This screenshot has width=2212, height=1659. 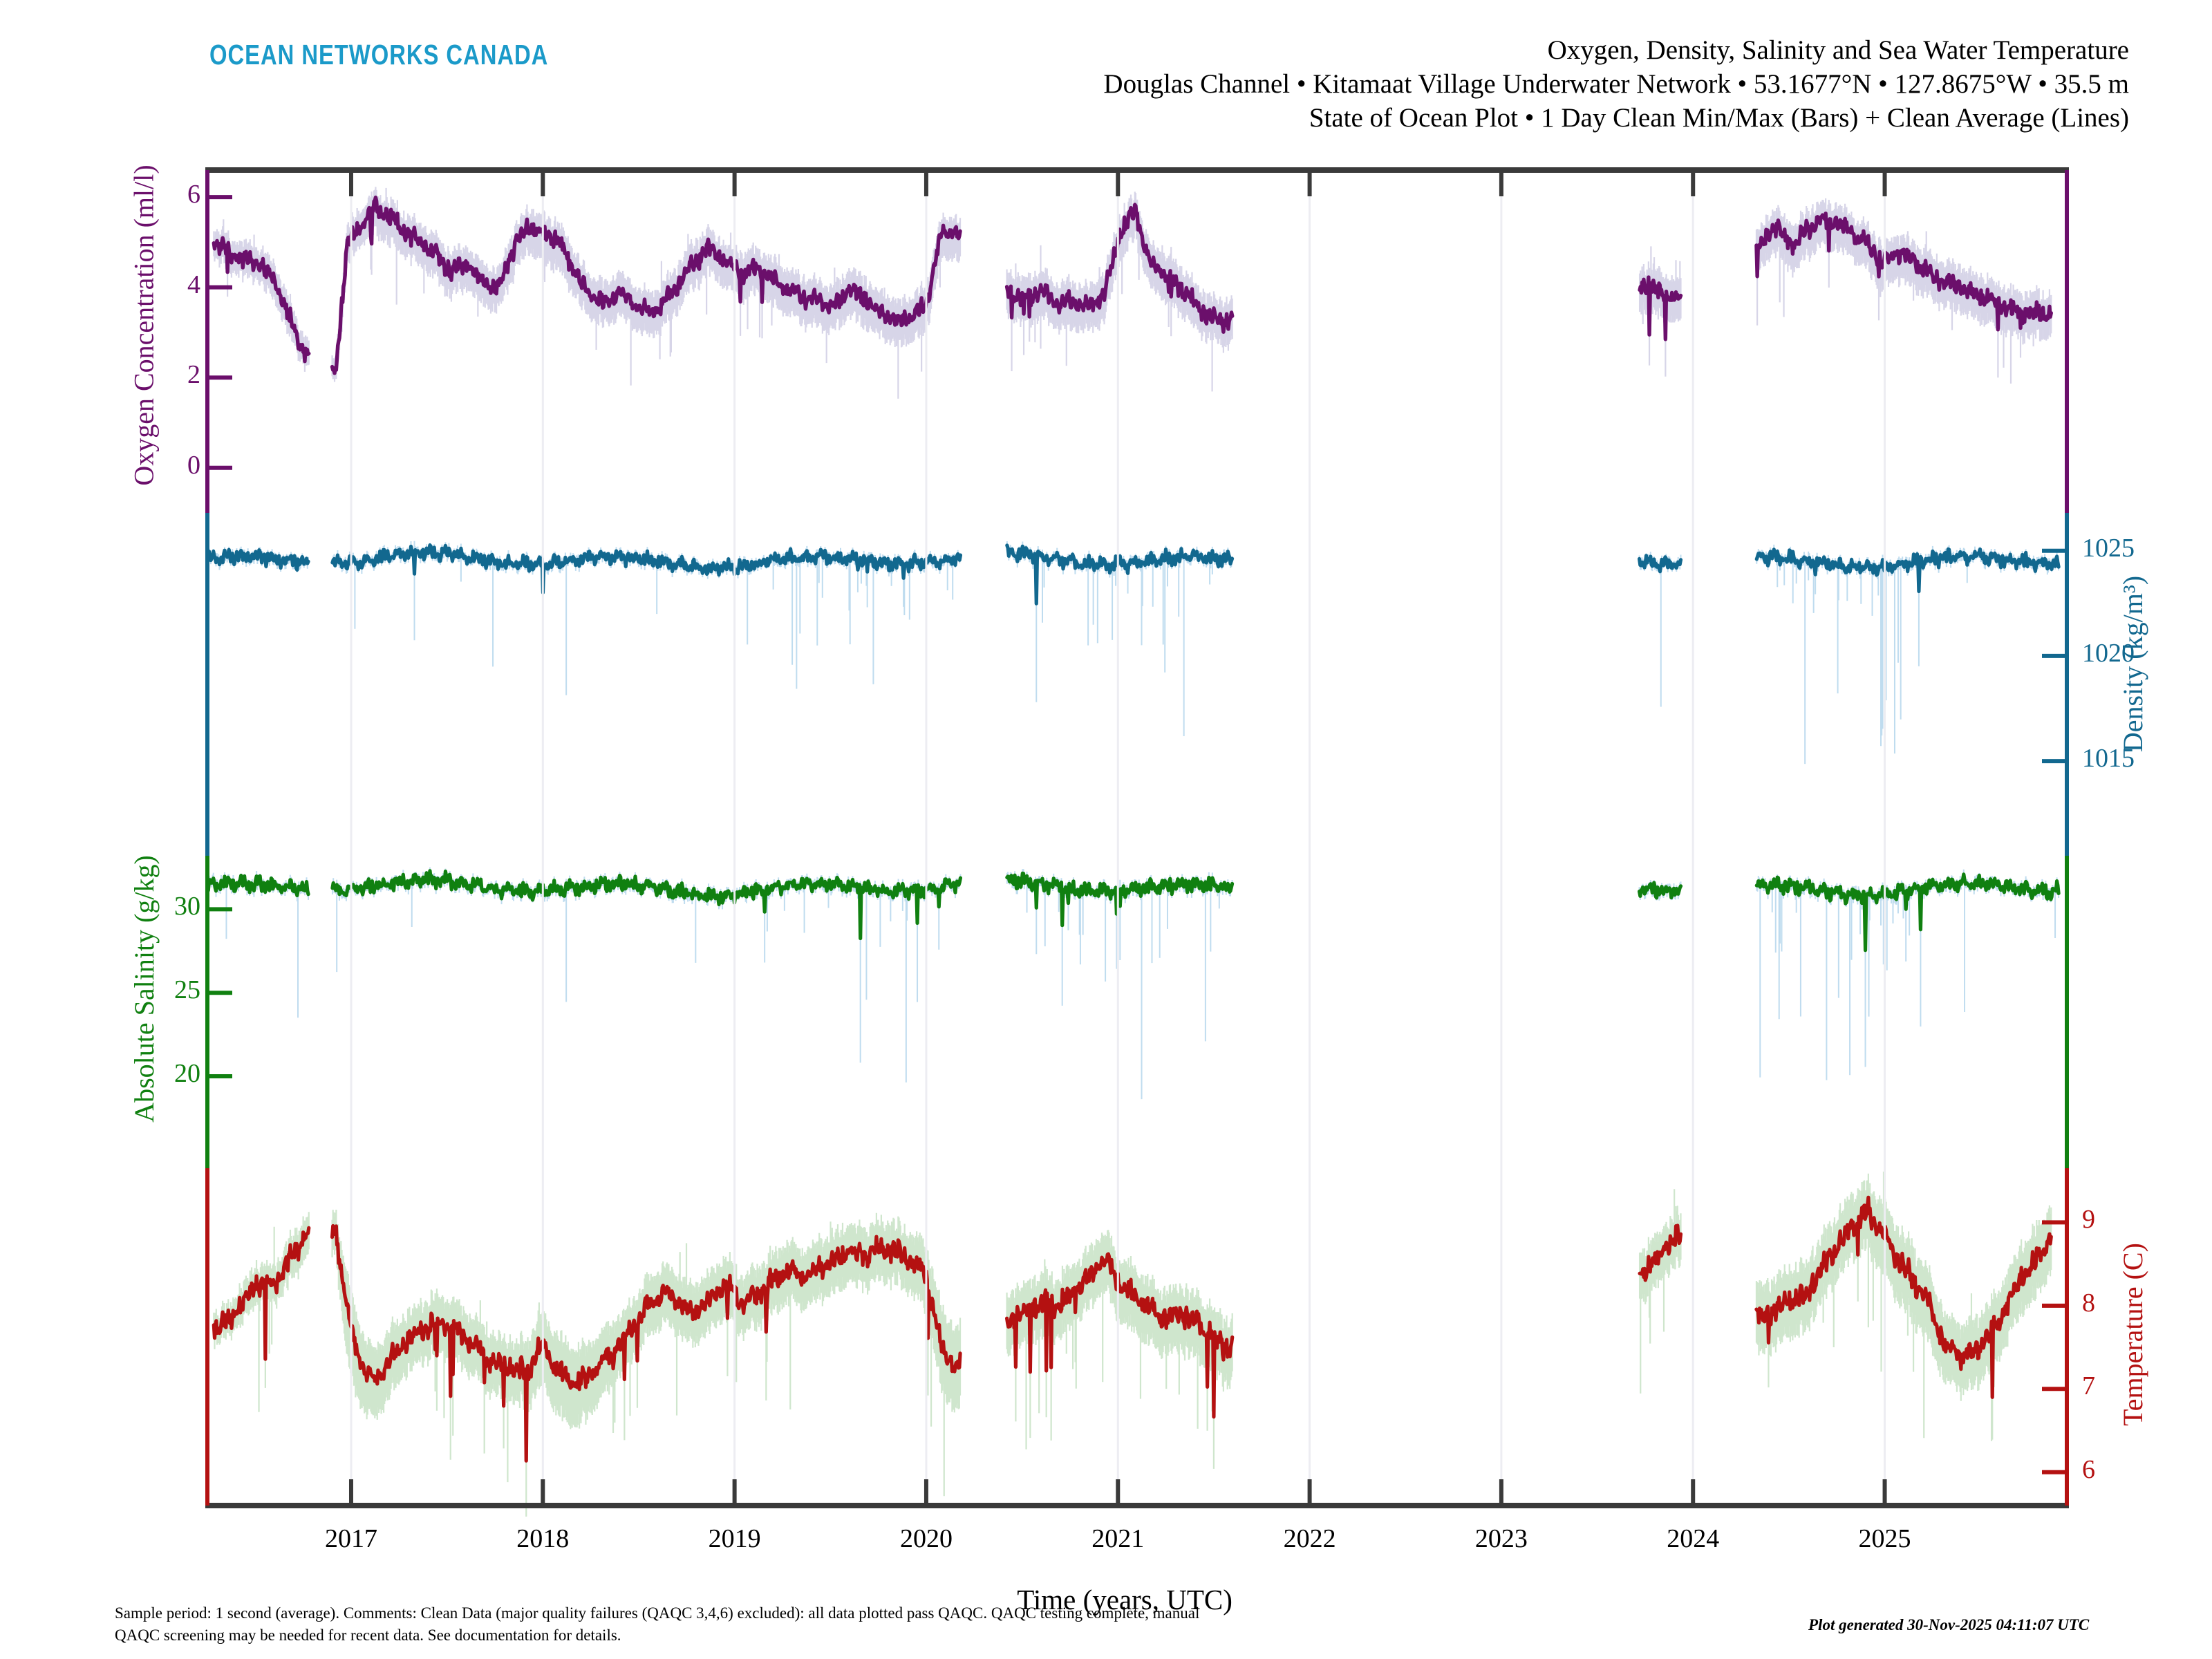 I want to click on x-axis-tick-label: 2020, so click(x=926, y=1539).